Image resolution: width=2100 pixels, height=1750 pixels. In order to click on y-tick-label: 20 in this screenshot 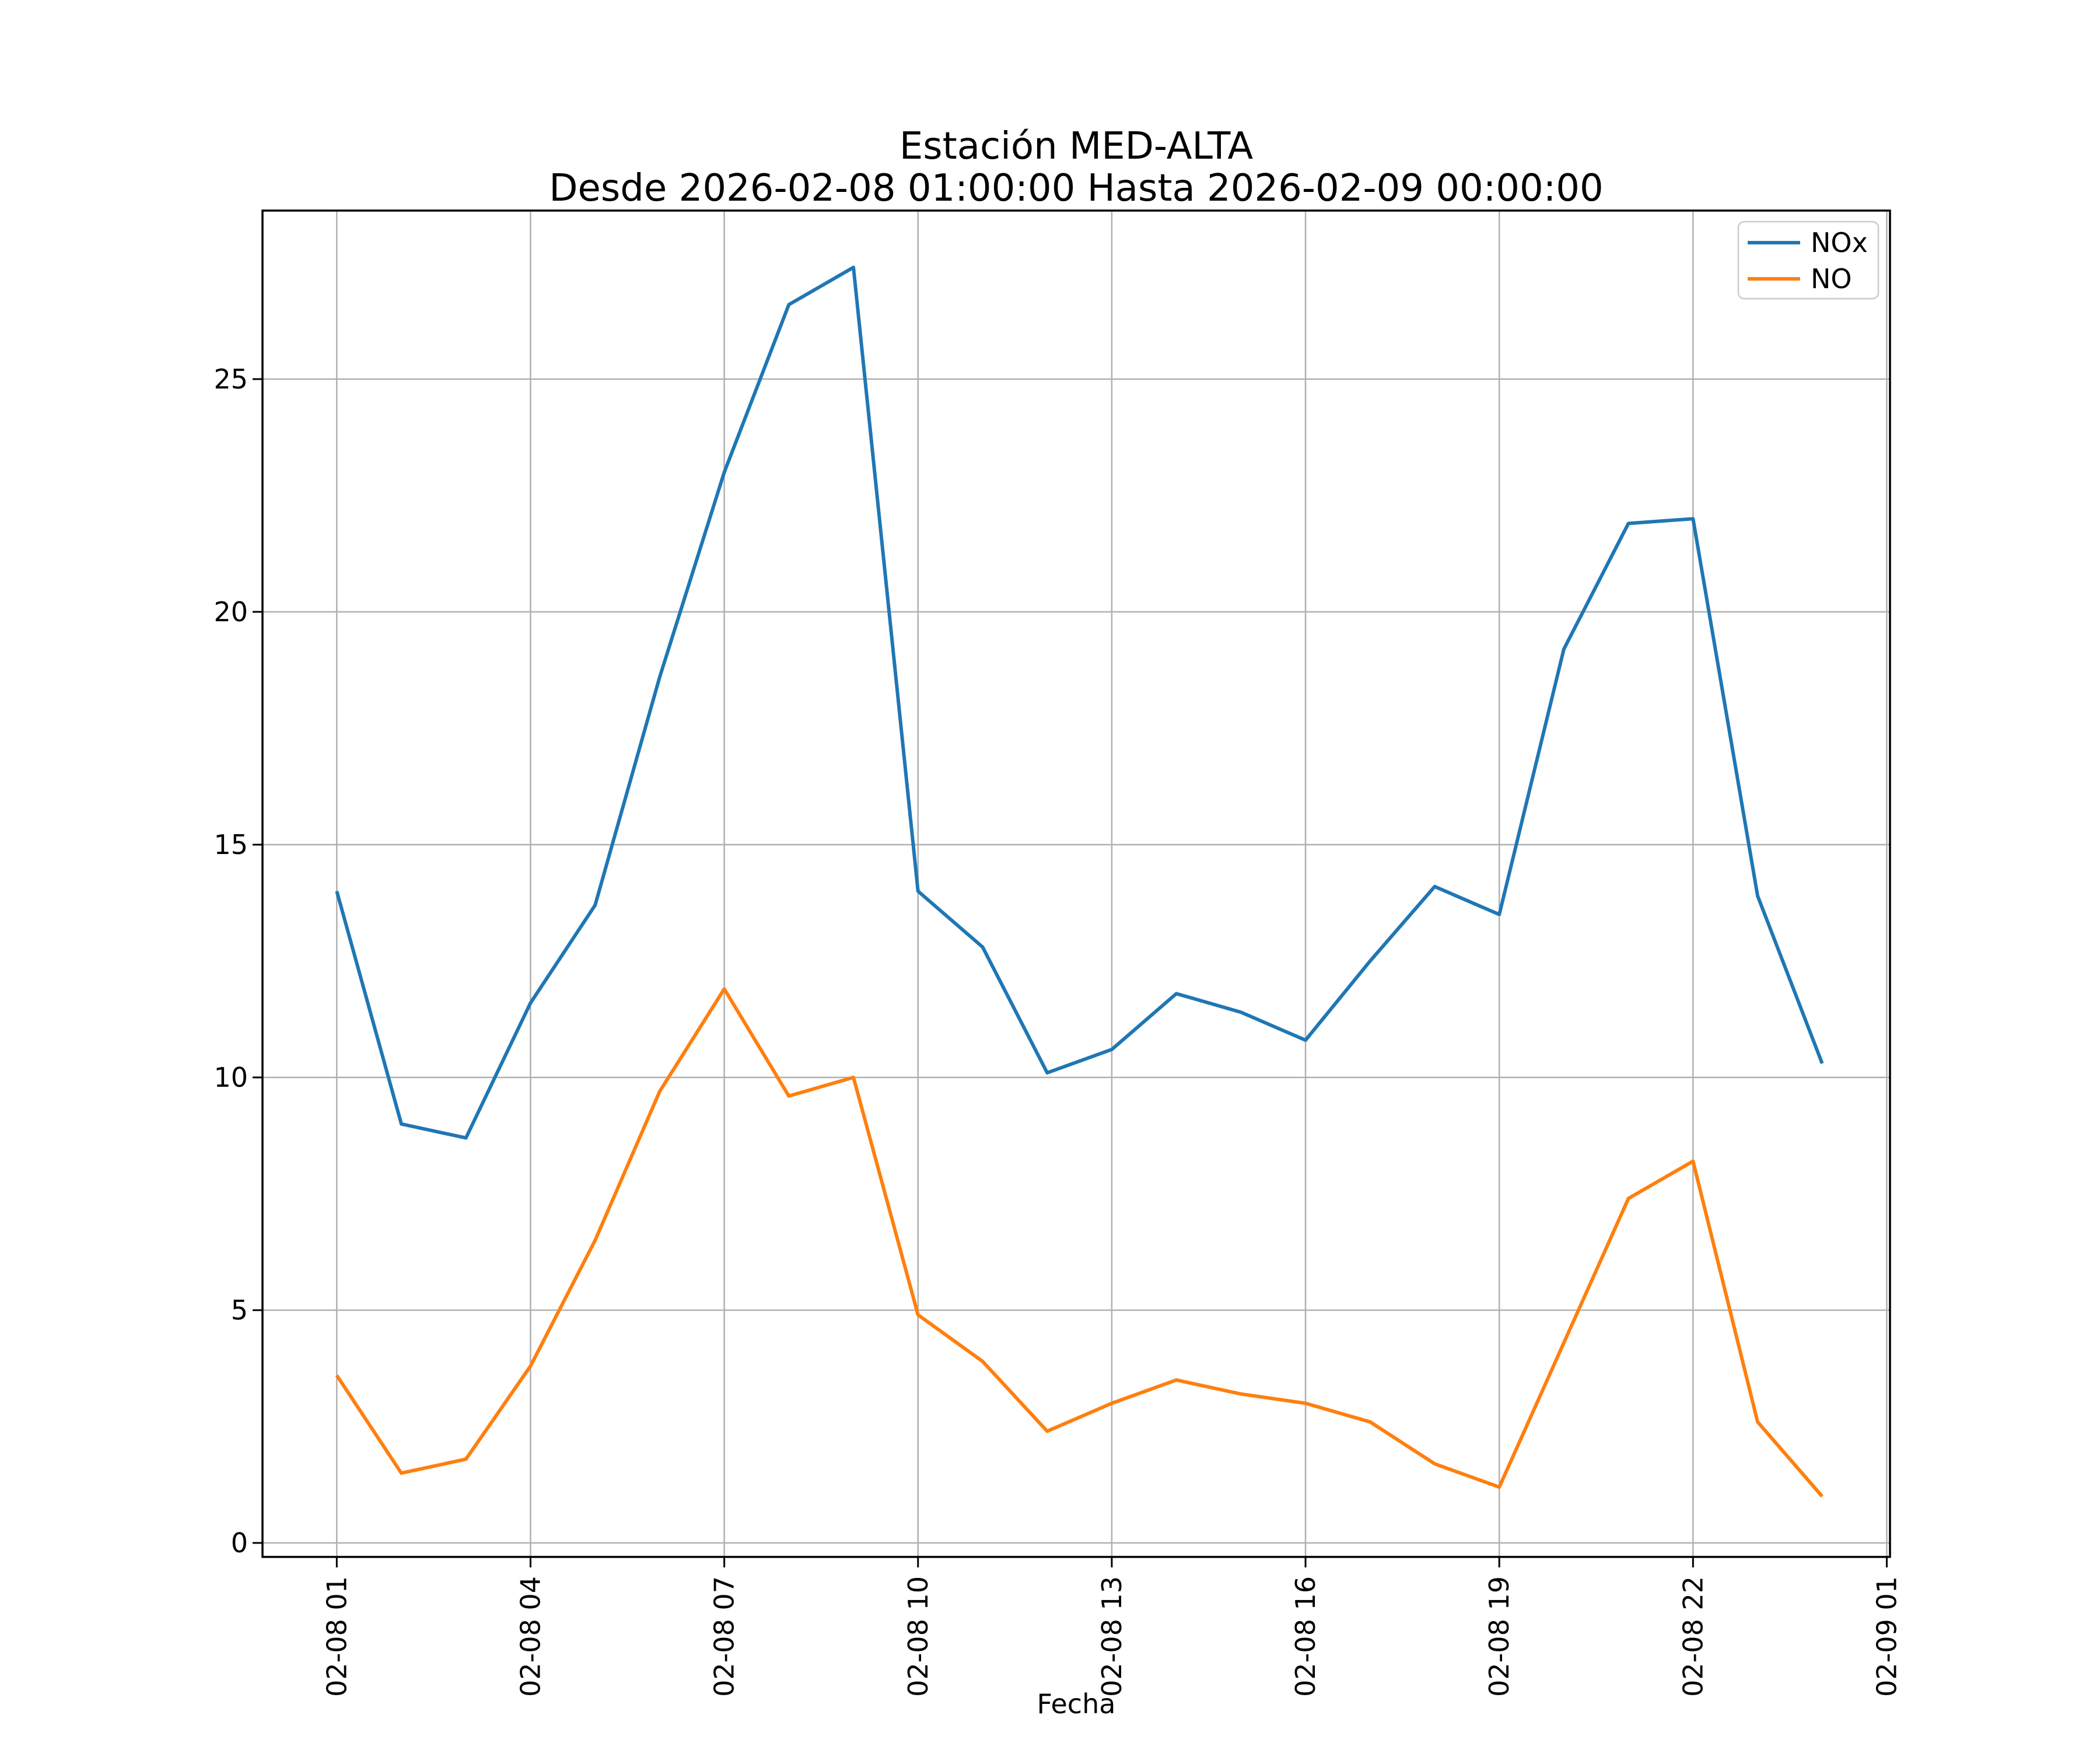, I will do `click(231, 612)`.